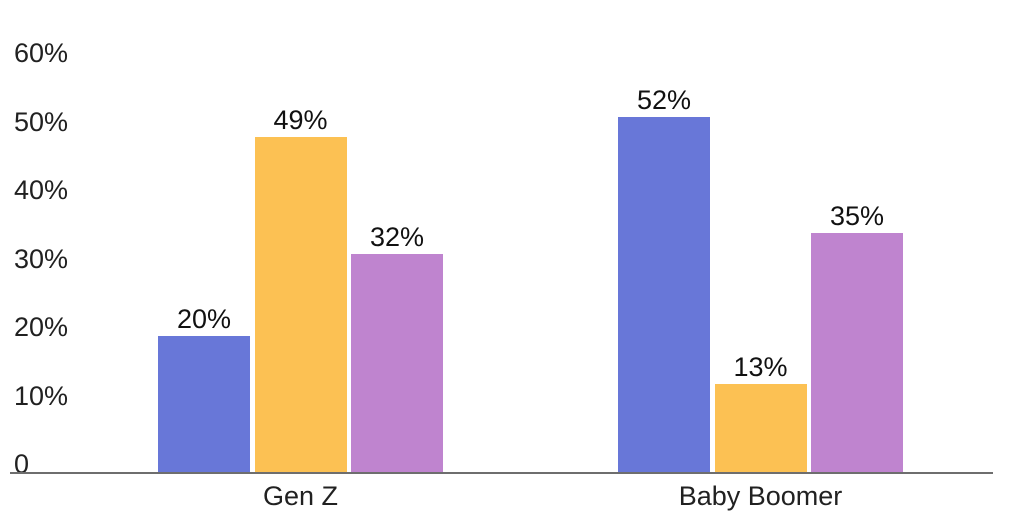 The image size is (1024, 512). I want to click on bar-value-label: 13%, so click(760, 366).